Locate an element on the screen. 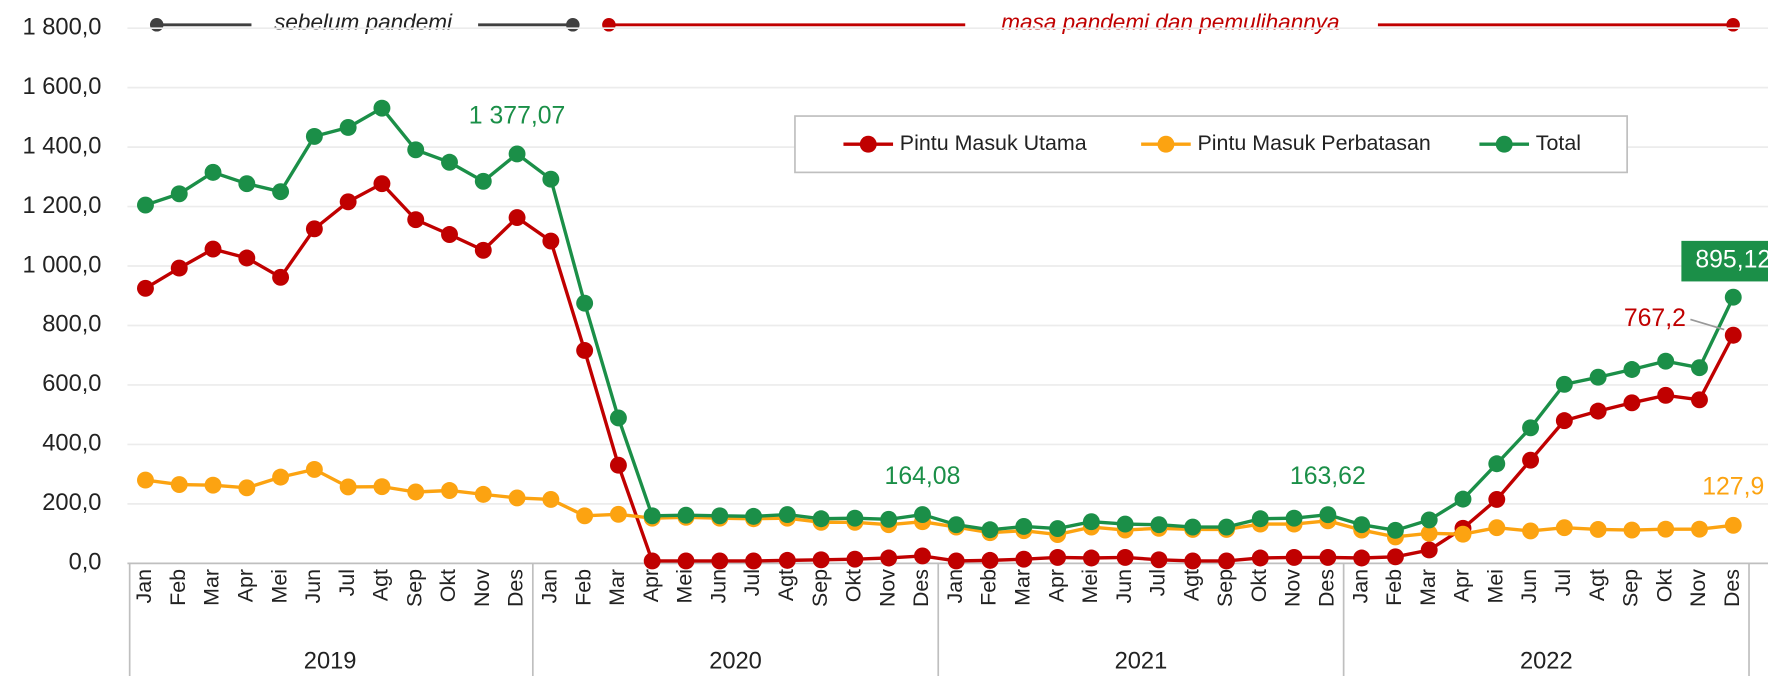 This screenshot has height=676, width=1768. annotation-text: sebelum pandemi is located at coordinates (363, 22).